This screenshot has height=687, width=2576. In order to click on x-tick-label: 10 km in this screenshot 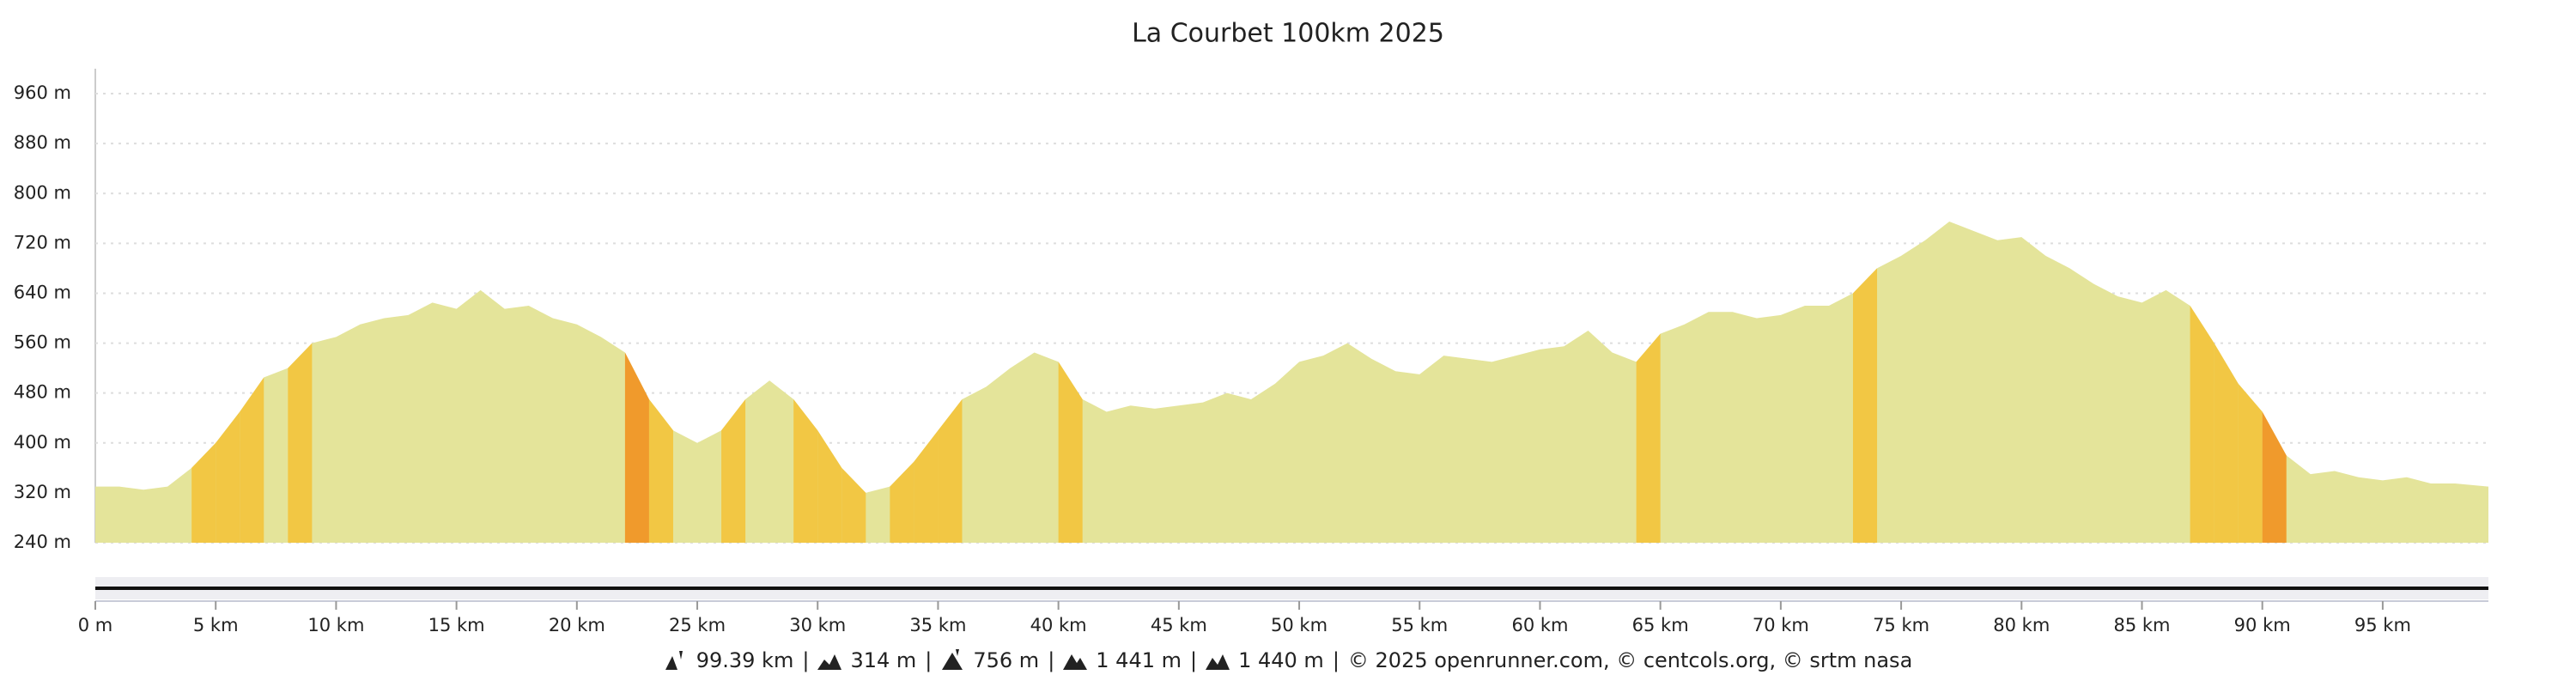, I will do `click(335, 625)`.